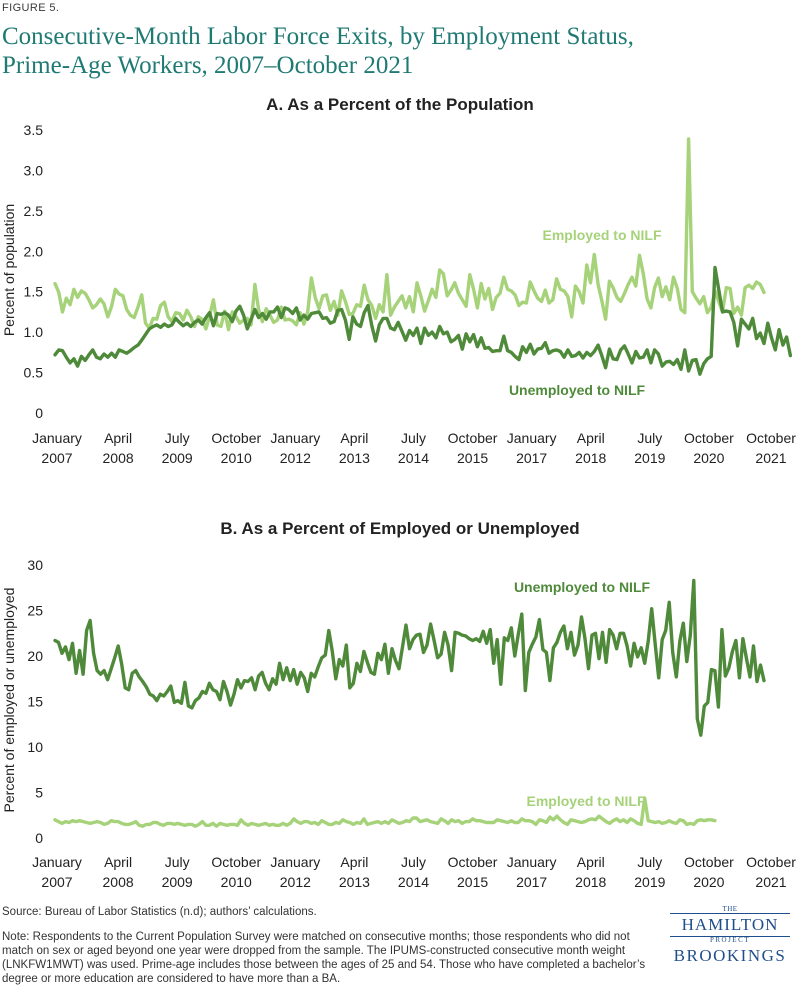 The image size is (800, 993). What do you see at coordinates (34, 373) in the screenshot?
I see `y-tick-label: 0.5` at bounding box center [34, 373].